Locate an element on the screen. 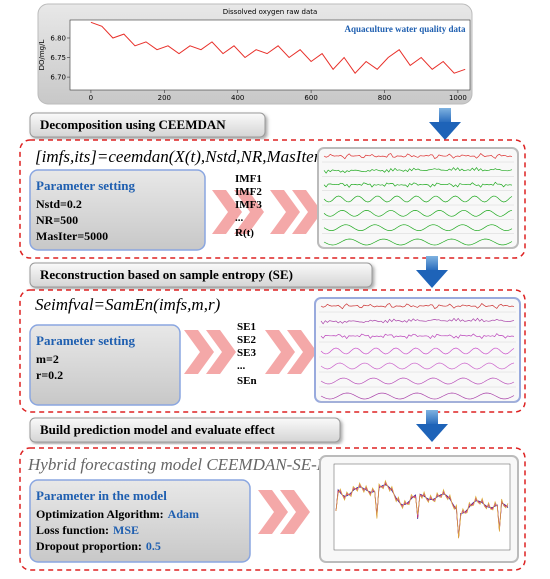 The height and width of the screenshot is (579, 550). param: Optimization Algorithm: Adam is located at coordinates (117, 514).